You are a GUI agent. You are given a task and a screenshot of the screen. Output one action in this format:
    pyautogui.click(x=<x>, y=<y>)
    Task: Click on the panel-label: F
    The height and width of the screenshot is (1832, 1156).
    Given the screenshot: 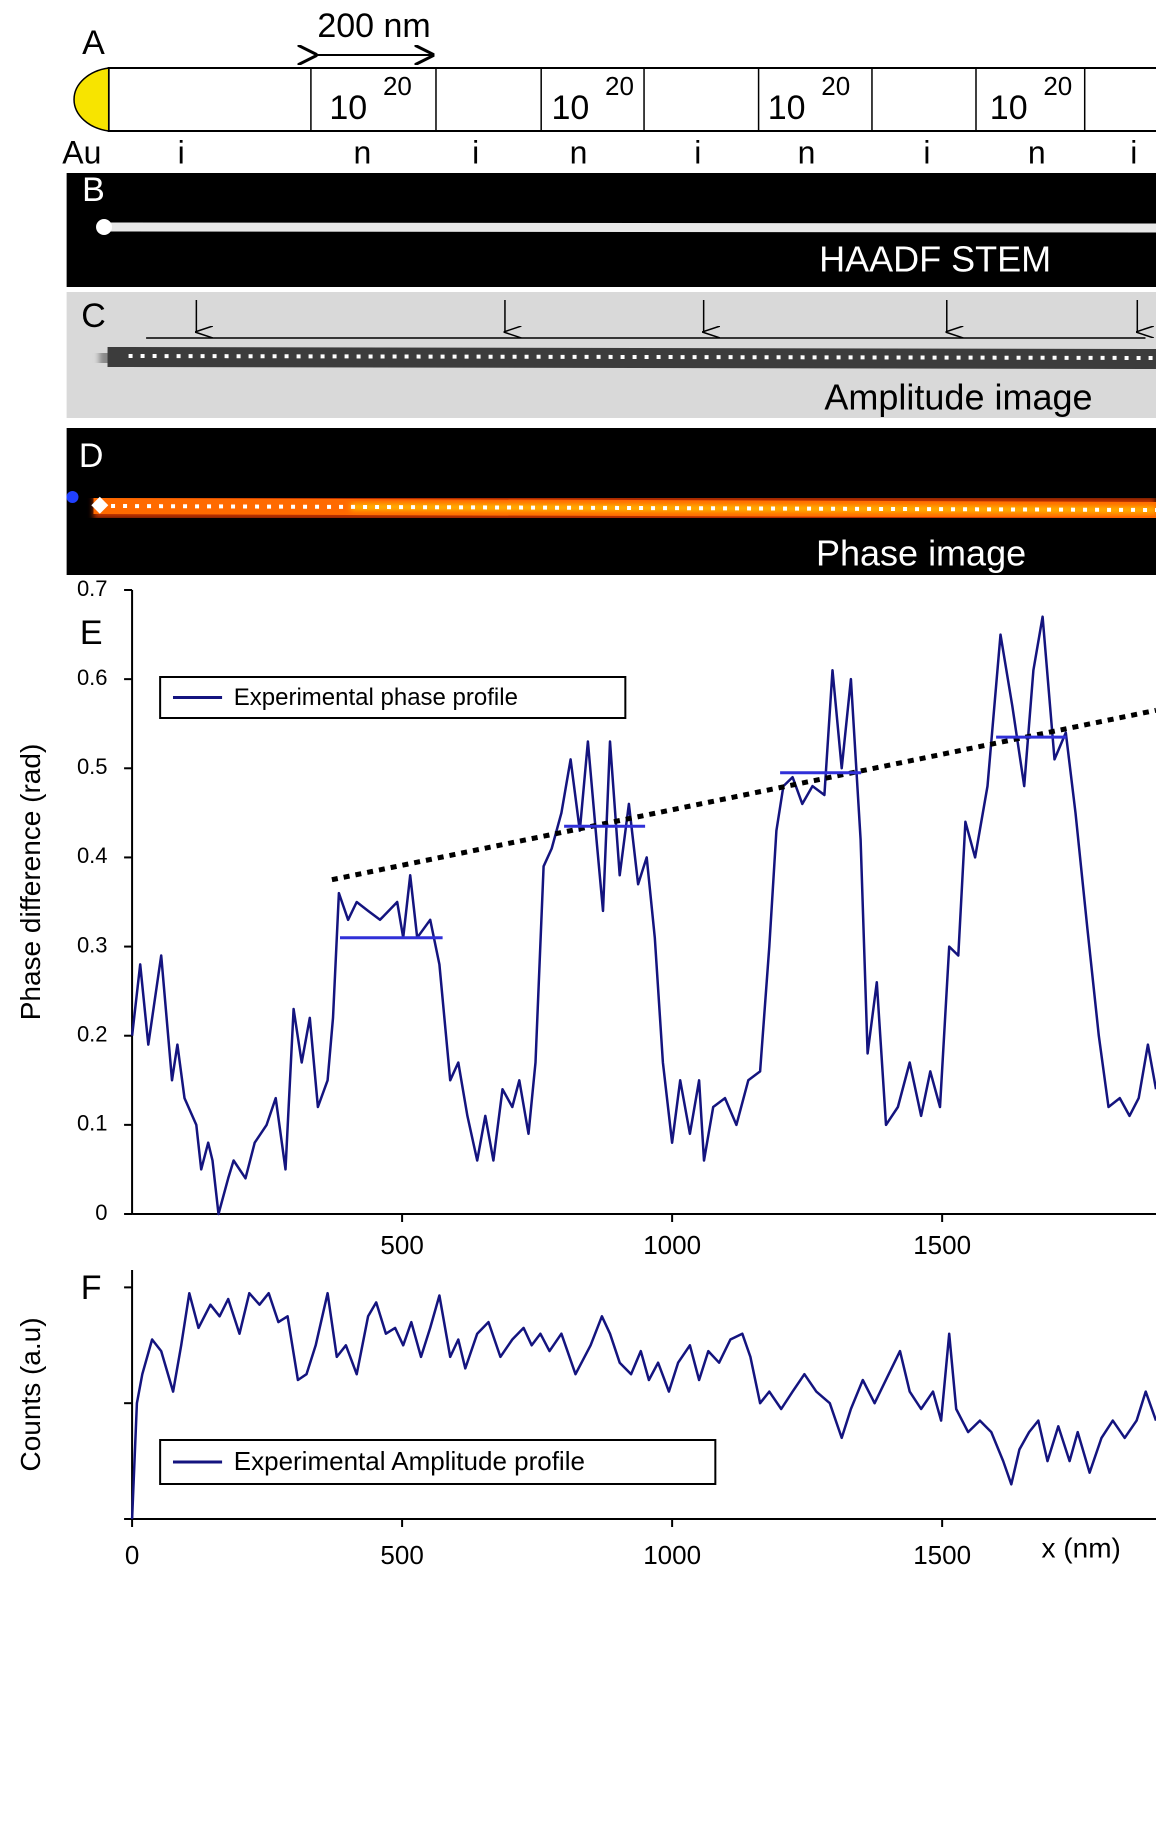 What is the action you would take?
    pyautogui.click(x=91, y=1288)
    